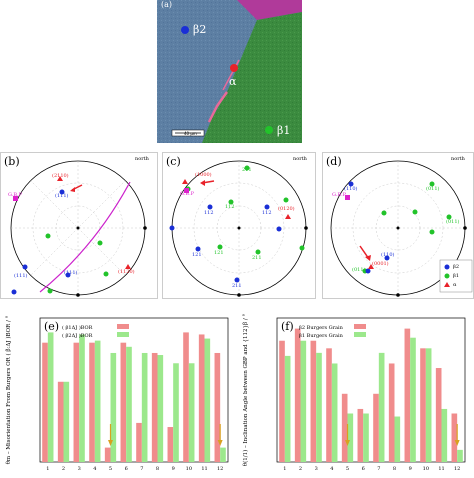  Describe the element at coordinates (51, 326) in the screenshot. I see `panel-label: (e)` at that location.